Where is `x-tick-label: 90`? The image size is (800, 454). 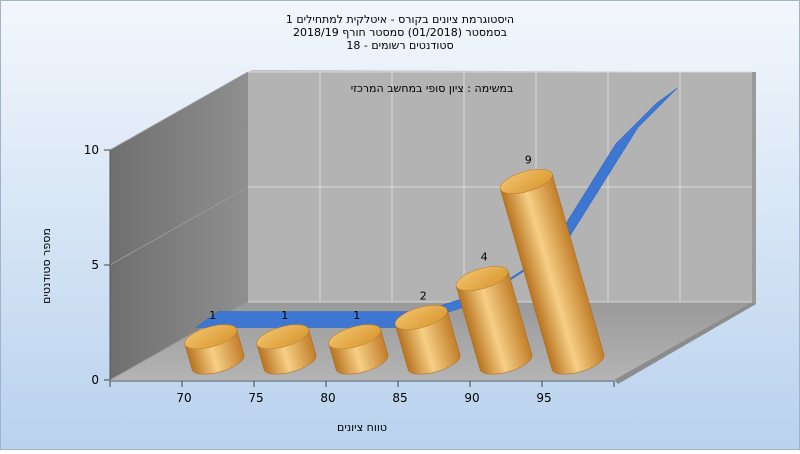 x-tick-label: 90 is located at coordinates (471, 398).